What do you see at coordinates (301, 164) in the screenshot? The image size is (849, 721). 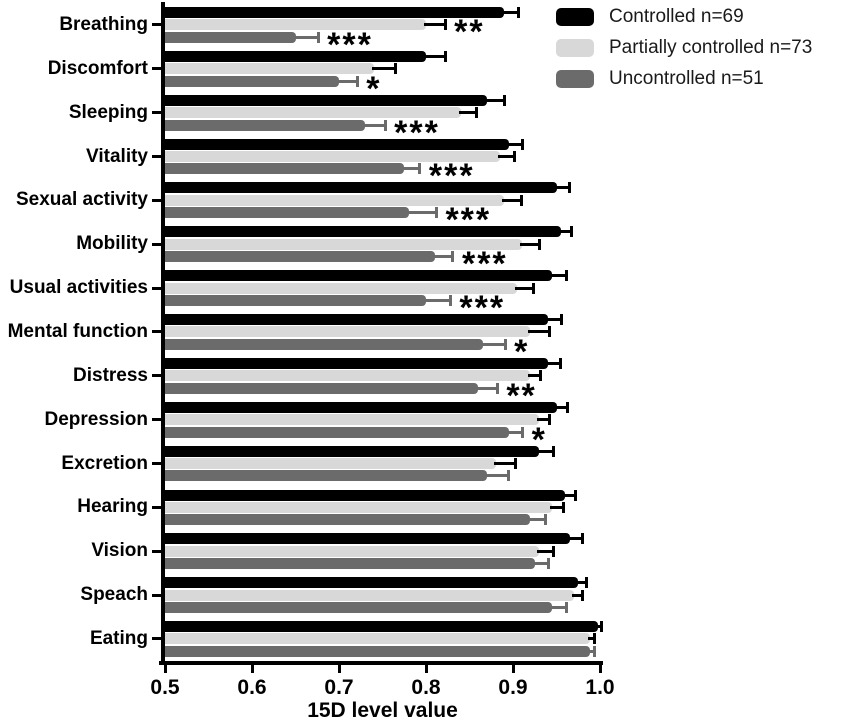 I see `bar-group: Vitality ***` at bounding box center [301, 164].